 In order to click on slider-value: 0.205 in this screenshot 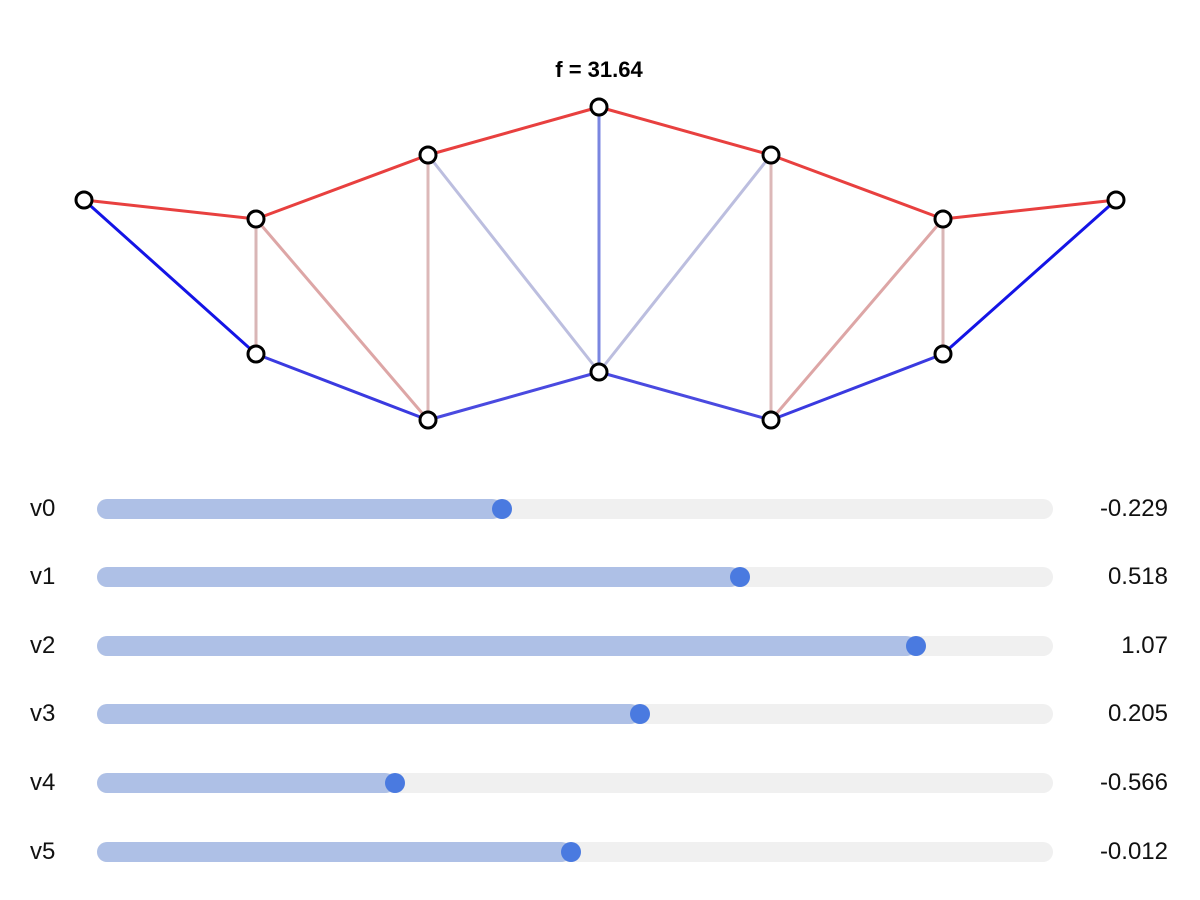, I will do `click(1137, 713)`.